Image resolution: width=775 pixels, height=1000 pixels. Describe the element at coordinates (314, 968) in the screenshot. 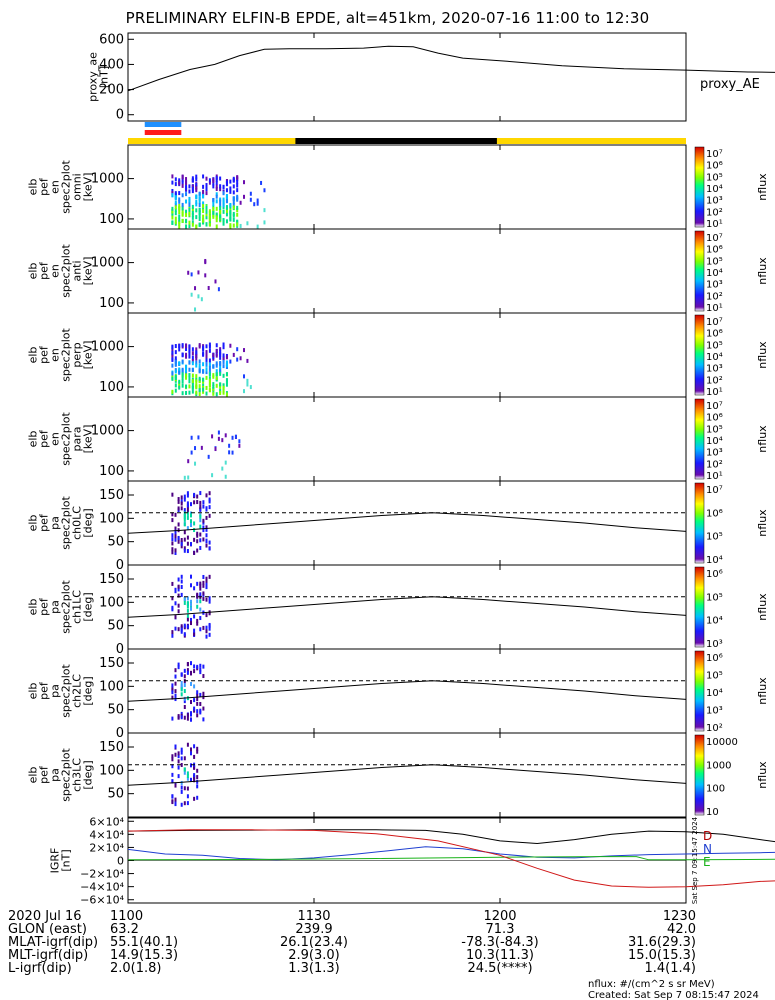

I see `footer-row-value: 1.3(1.3)` at that location.